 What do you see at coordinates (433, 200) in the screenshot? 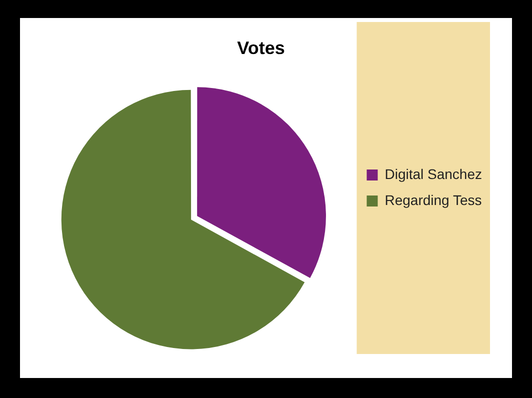
I see `legend-label: Regarding Tess` at bounding box center [433, 200].